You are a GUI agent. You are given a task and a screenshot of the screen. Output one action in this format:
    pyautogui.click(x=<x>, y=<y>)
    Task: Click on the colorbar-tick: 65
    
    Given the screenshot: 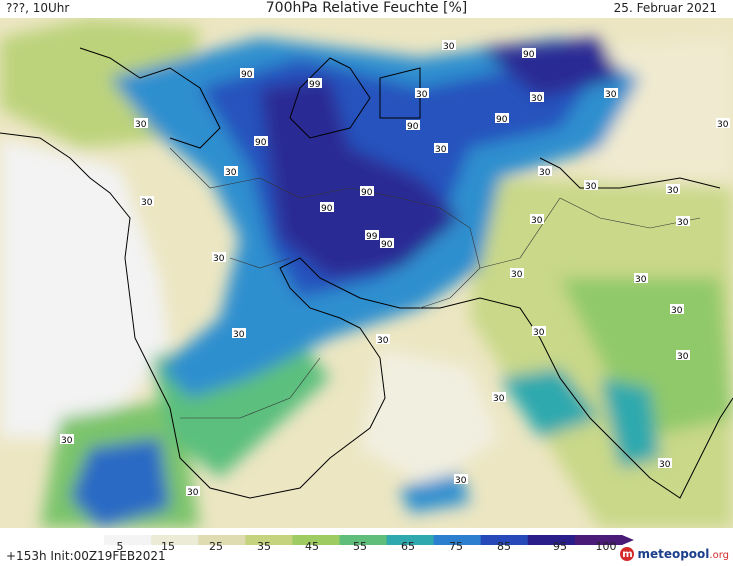 What is the action you would take?
    pyautogui.click(x=408, y=546)
    